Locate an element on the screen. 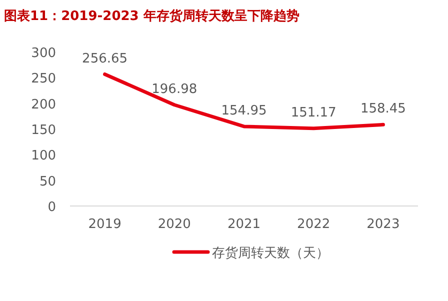 This screenshot has width=448, height=301. x-tick-label: 2023 is located at coordinates (383, 224).